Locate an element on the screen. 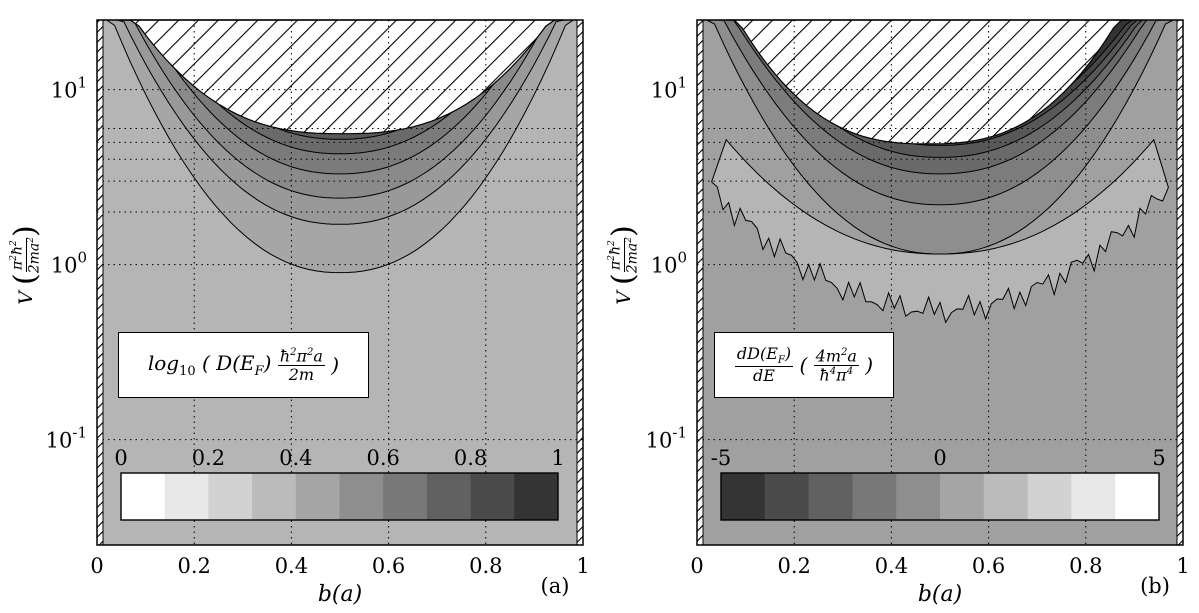 The height and width of the screenshot is (613, 1199). a-colorbar-frame is located at coordinates (339, 496).